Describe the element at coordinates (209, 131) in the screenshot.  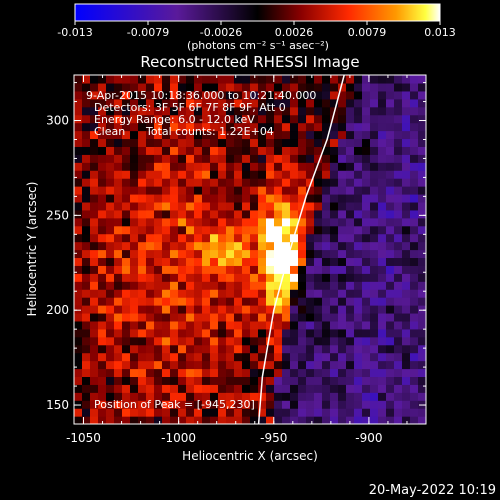
I see `annotation-total-counts: Total counts: 1.22E+04` at that location.